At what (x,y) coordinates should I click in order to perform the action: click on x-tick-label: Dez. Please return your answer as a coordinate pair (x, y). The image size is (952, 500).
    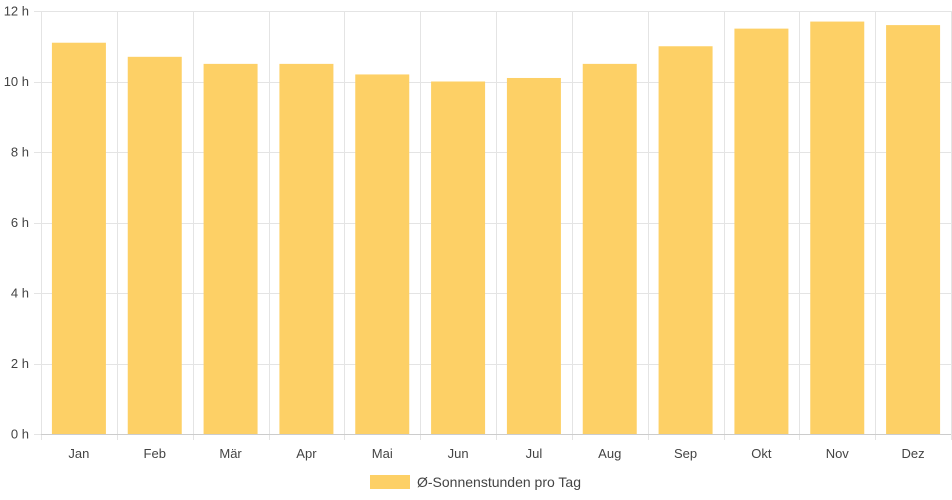
    Looking at the image, I should click on (913, 453).